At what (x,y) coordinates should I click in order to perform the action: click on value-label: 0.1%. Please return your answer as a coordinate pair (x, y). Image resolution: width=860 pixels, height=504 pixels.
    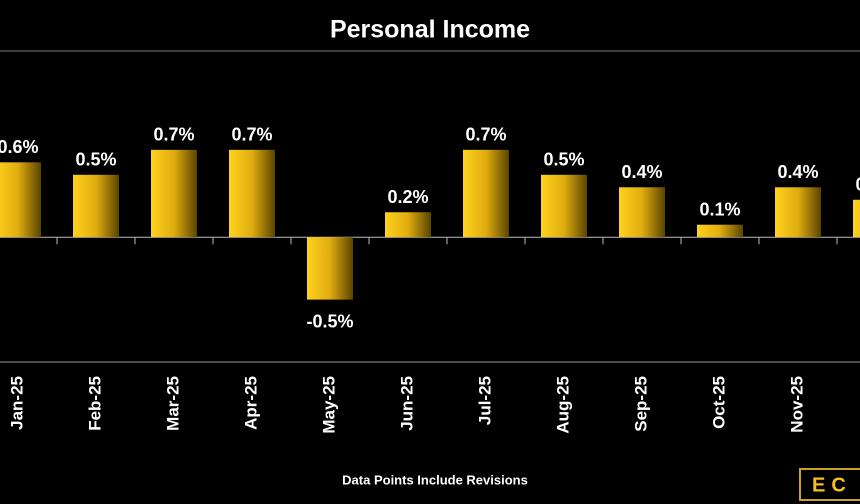
    Looking at the image, I should click on (719, 209).